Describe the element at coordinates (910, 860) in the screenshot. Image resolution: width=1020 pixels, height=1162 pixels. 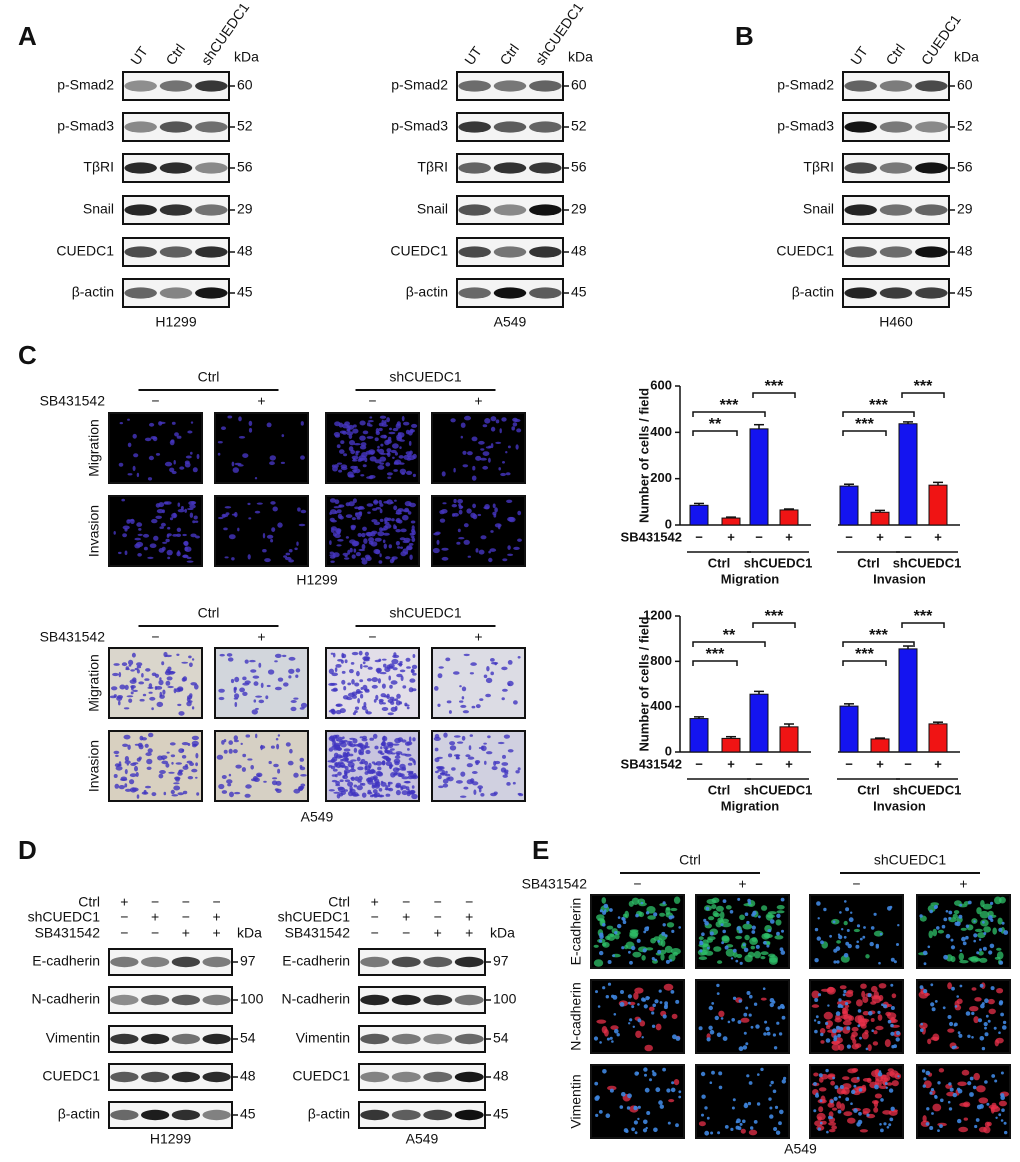
I see `group-label: shCUEDC1` at that location.